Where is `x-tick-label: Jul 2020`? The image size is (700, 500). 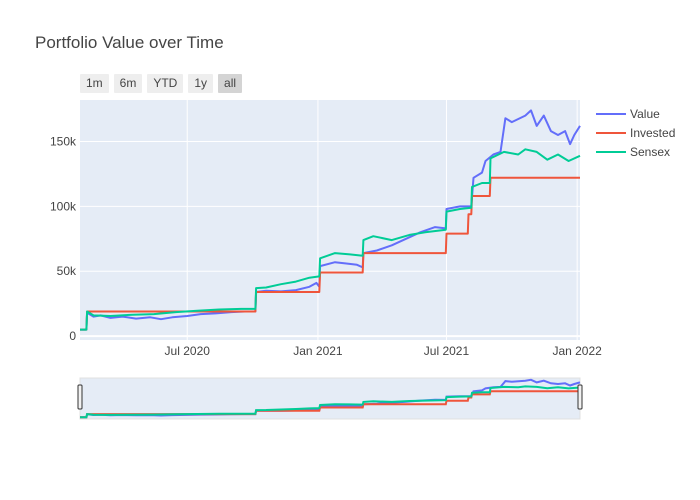 x-tick-label: Jul 2020 is located at coordinates (188, 351).